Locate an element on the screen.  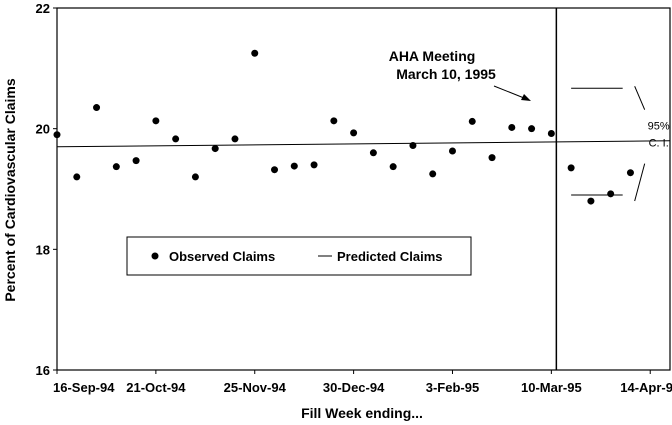
x-tick-label: 30-Dec-94 is located at coordinates (354, 387).